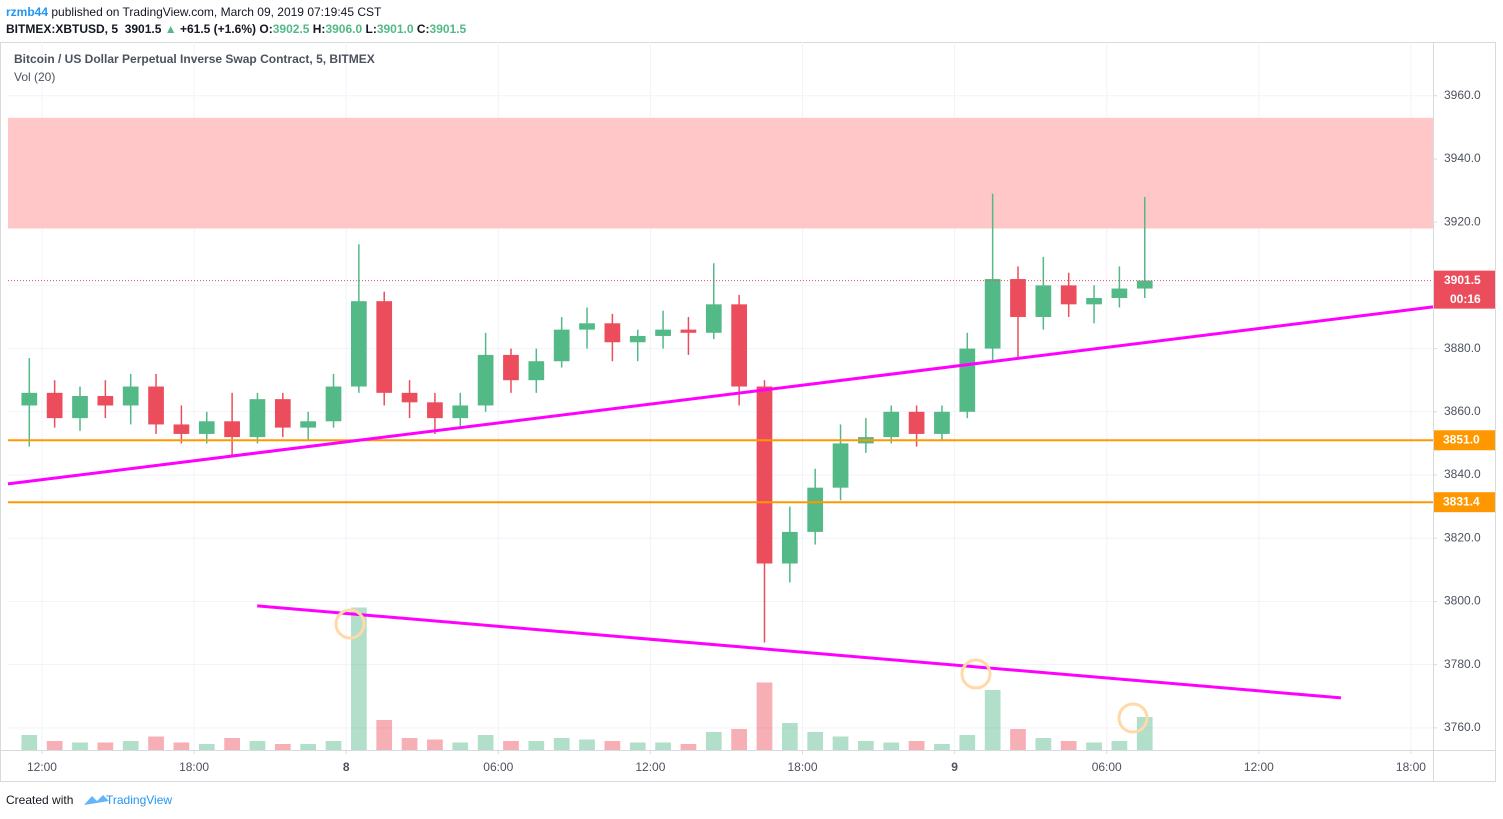 Image resolution: width=1503 pixels, height=819 pixels. What do you see at coordinates (319, 29) in the screenshot?
I see `ohlc-key: H:` at bounding box center [319, 29].